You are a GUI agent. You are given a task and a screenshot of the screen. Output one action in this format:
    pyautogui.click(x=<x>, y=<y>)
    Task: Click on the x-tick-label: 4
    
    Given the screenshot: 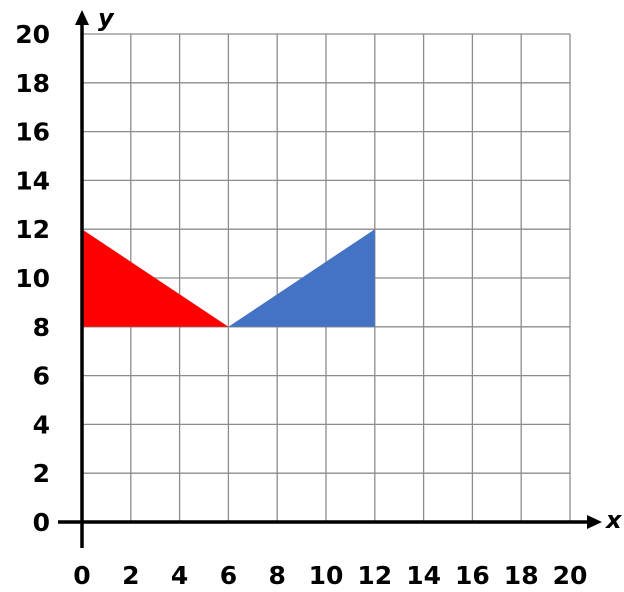 What is the action you would take?
    pyautogui.click(x=179, y=575)
    